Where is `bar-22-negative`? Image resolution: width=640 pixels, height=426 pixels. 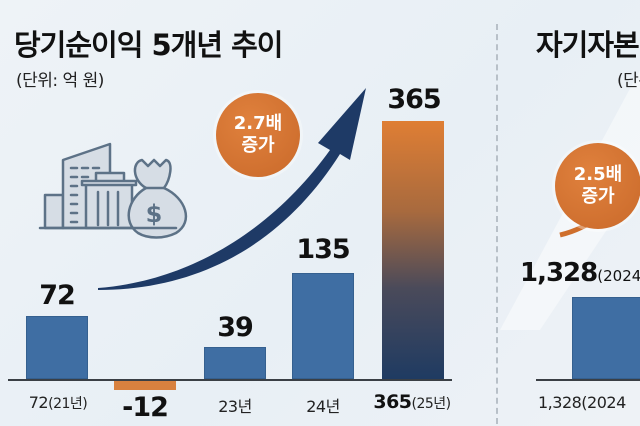 bar-22-negative is located at coordinates (145, 385).